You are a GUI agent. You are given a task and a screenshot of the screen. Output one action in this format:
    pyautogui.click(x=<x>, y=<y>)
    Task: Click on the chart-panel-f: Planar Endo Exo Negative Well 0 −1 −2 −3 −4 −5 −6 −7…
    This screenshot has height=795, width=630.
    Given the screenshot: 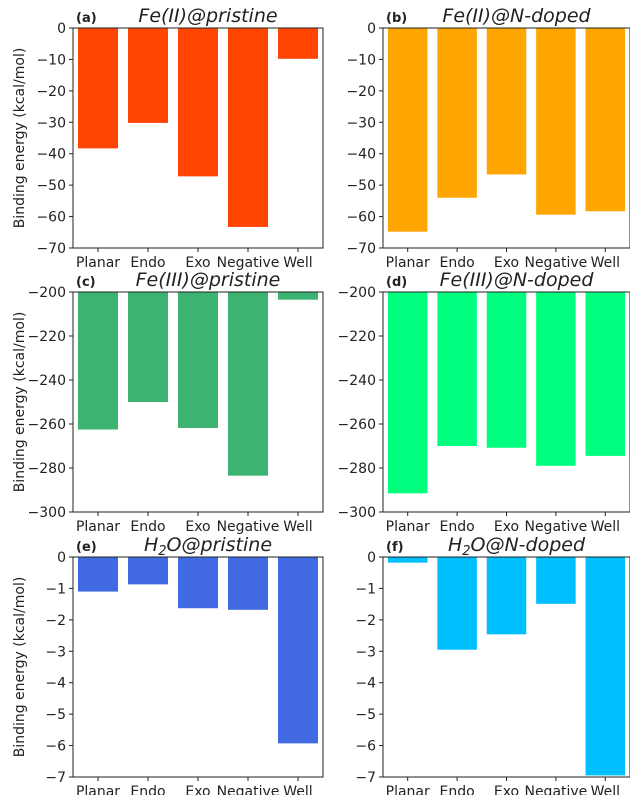 What is the action you would take?
    pyautogui.click(x=492, y=664)
    